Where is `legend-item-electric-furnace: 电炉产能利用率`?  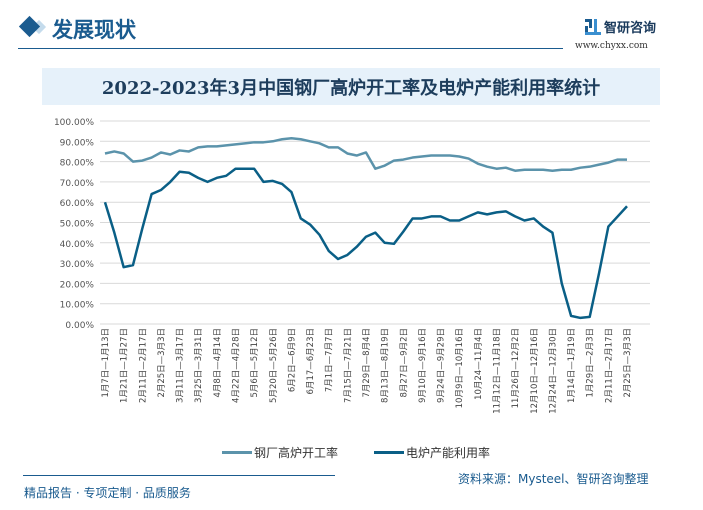
legend-item-electric-furnace: 电炉产能利用率 is located at coordinates (432, 452).